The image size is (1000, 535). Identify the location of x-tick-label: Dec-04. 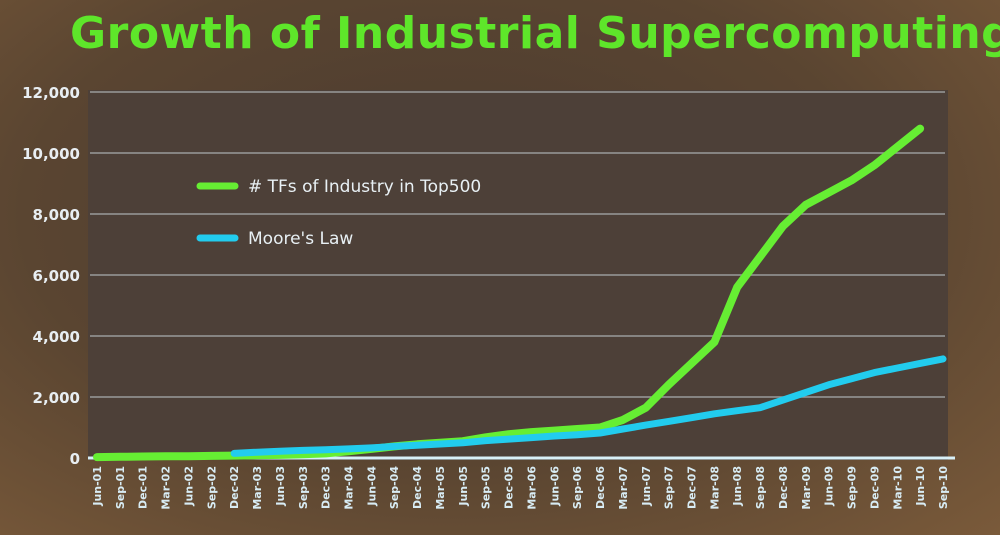
(417, 487).